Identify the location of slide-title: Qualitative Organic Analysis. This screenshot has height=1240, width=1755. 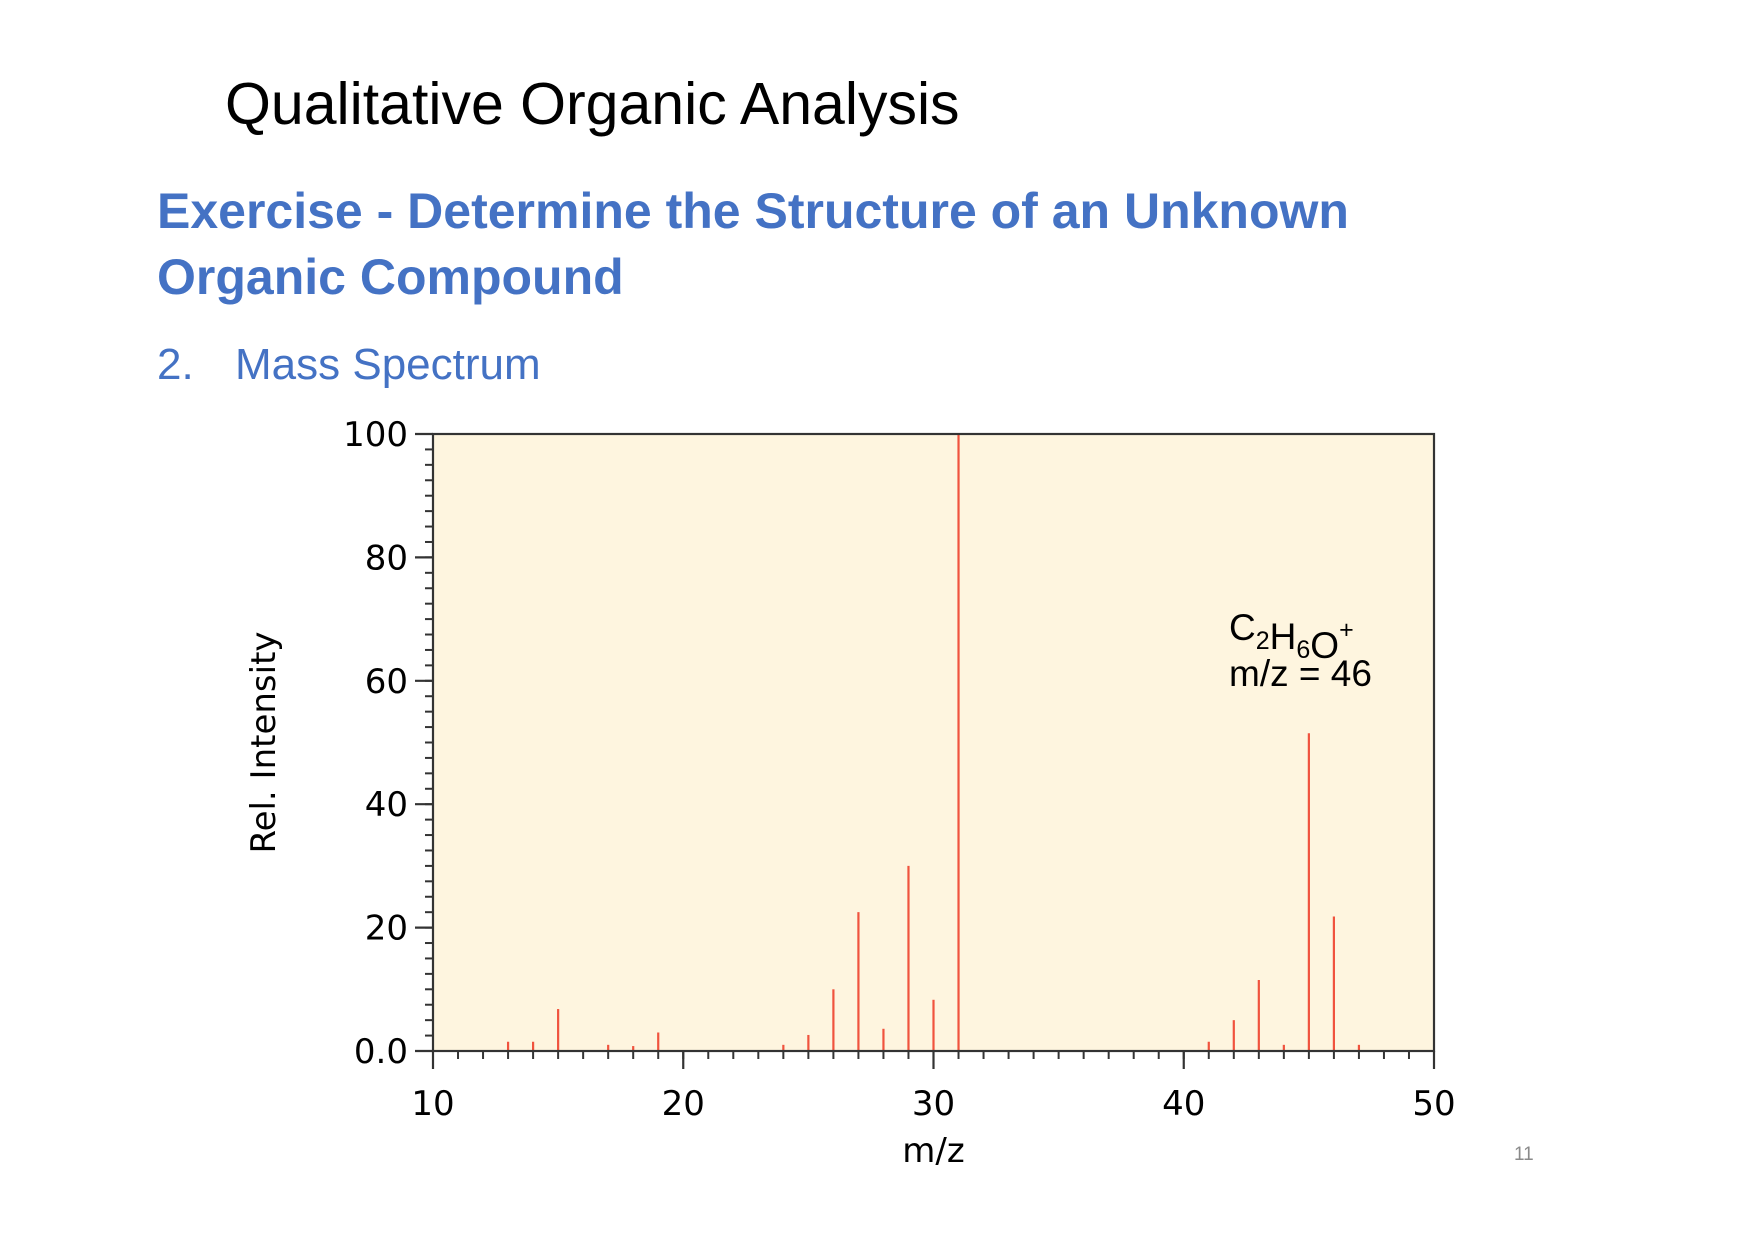
(592, 104).